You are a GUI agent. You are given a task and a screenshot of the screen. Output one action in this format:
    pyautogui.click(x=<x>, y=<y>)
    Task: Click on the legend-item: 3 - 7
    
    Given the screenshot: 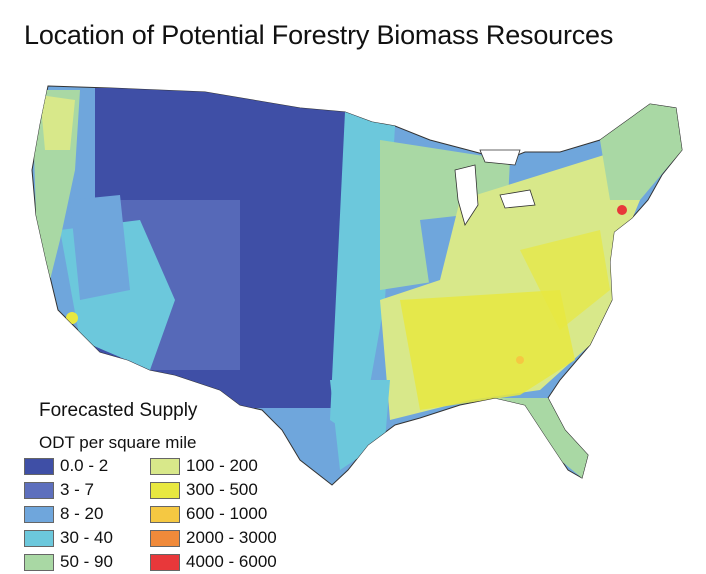 What is the action you would take?
    pyautogui.click(x=87, y=490)
    